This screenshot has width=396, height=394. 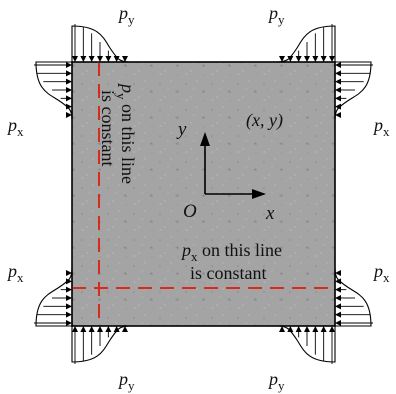 What do you see at coordinates (353, 297) in the screenshot?
I see `right-lower-load-curve` at bounding box center [353, 297].